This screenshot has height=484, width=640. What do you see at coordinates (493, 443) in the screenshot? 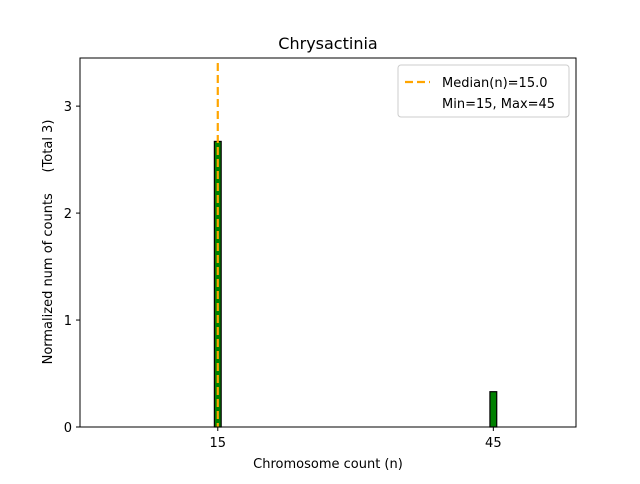
I see `x-tick-label: 45` at bounding box center [493, 443].